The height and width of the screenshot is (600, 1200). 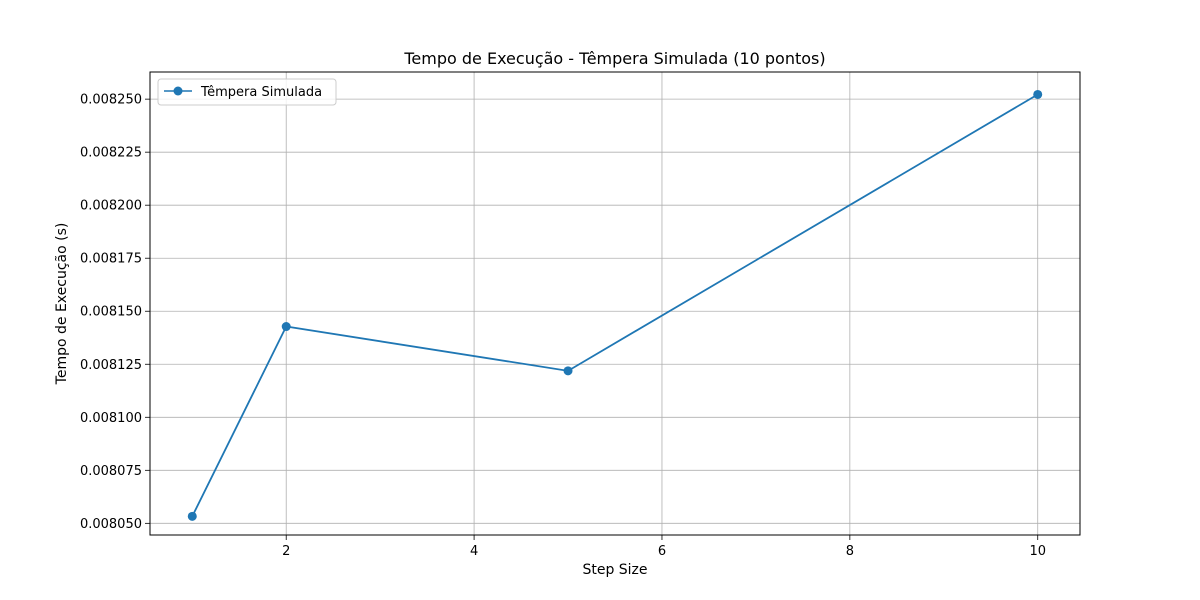 What do you see at coordinates (662, 551) in the screenshot?
I see `x-tick-label: 6` at bounding box center [662, 551].